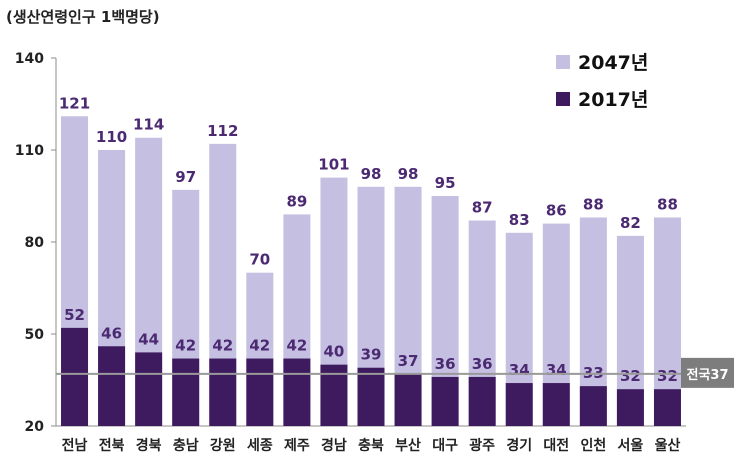 This screenshot has width=750, height=470. Describe the element at coordinates (519, 445) in the screenshot. I see `x-tick-label: 경기` at that location.